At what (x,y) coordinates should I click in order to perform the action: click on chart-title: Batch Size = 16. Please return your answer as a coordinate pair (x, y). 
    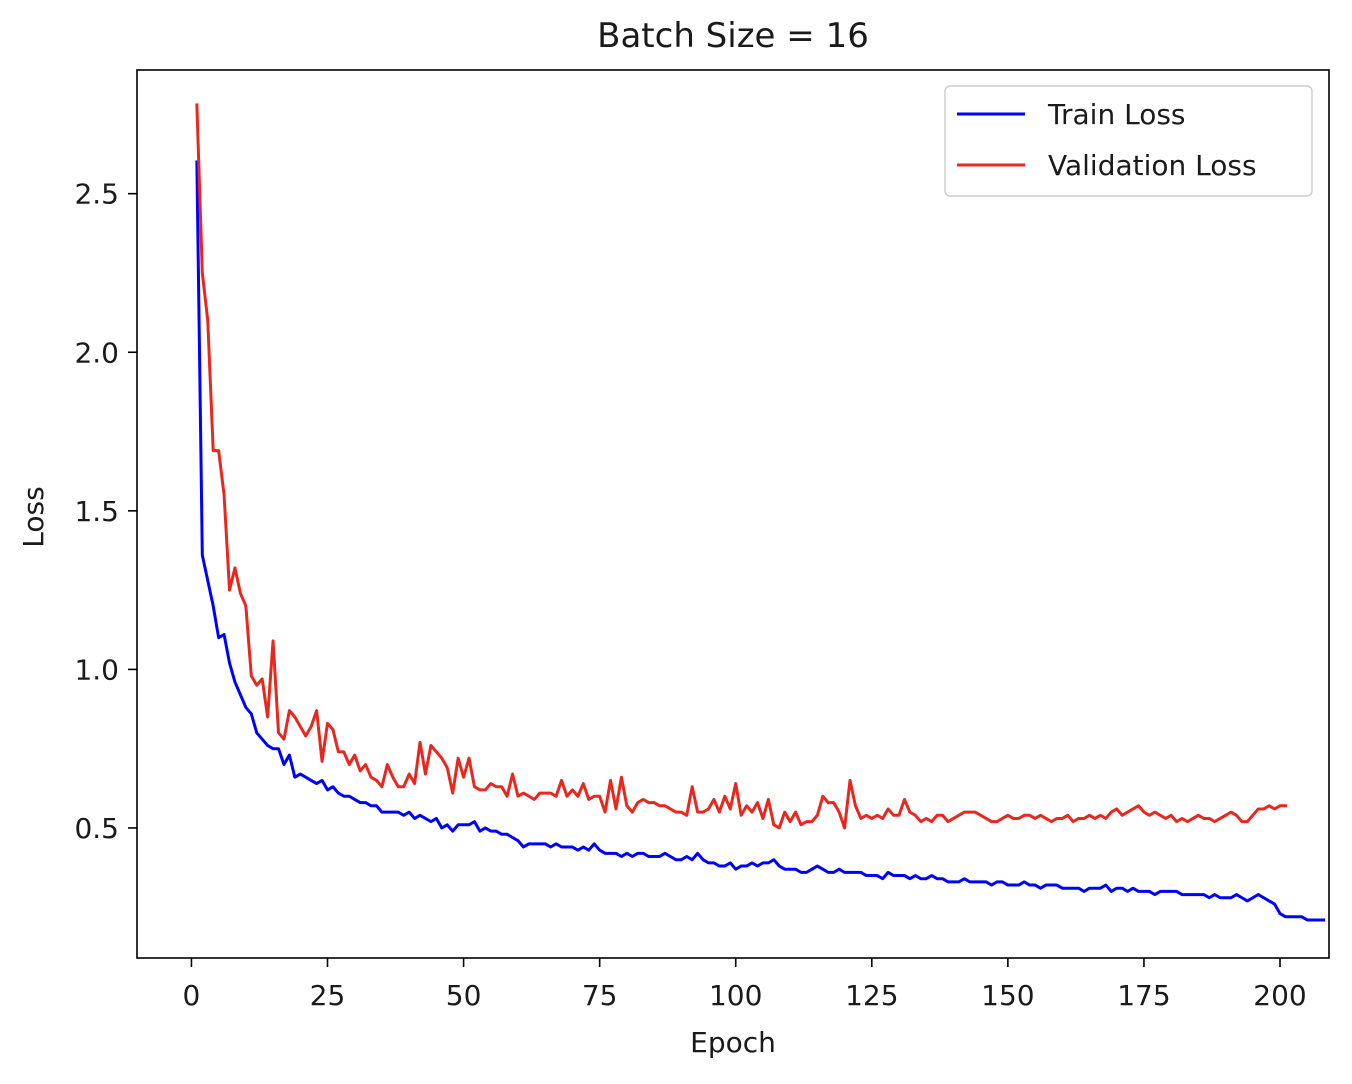
    Looking at the image, I should click on (733, 36).